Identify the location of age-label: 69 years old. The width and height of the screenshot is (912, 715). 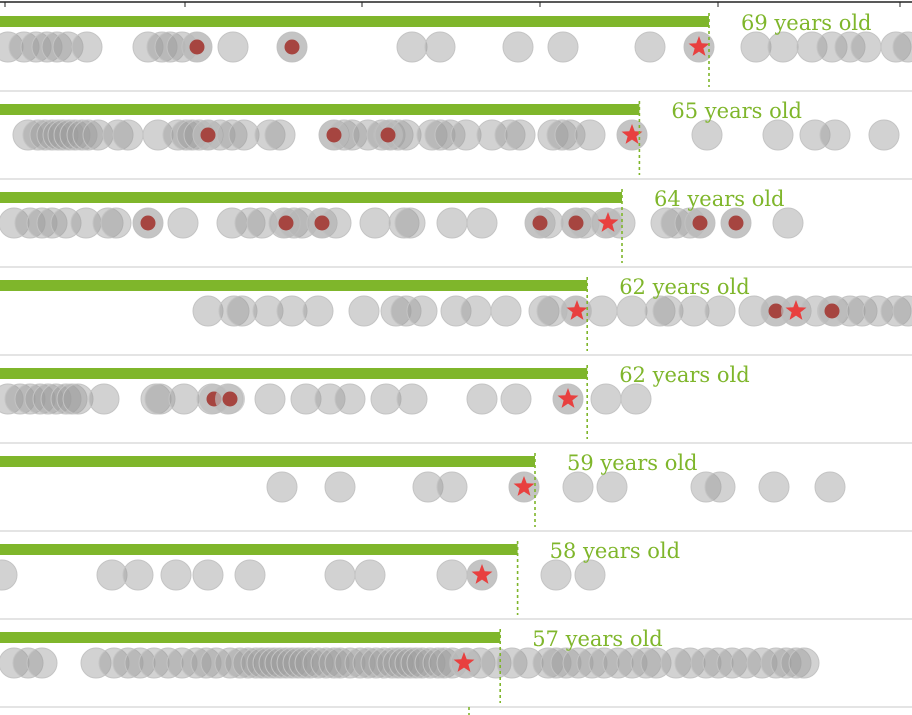
(806, 23).